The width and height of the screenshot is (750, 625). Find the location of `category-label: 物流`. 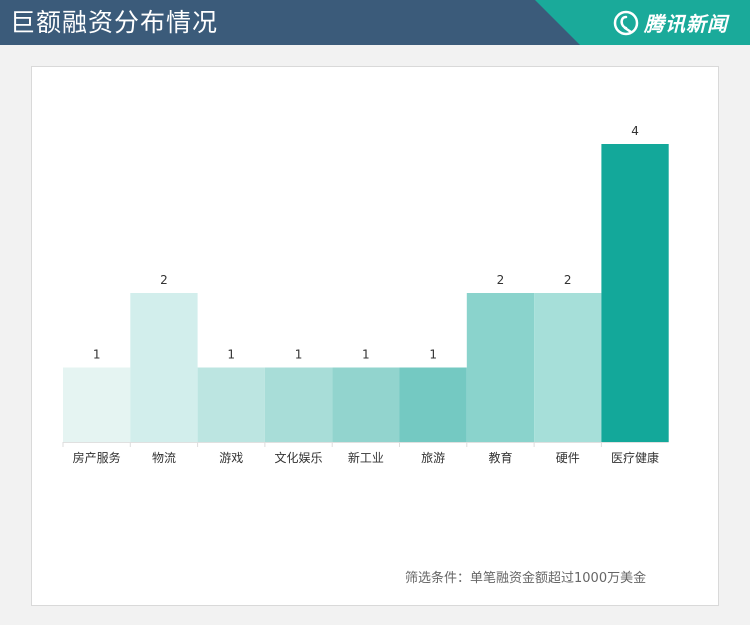

category-label: 物流 is located at coordinates (164, 458).